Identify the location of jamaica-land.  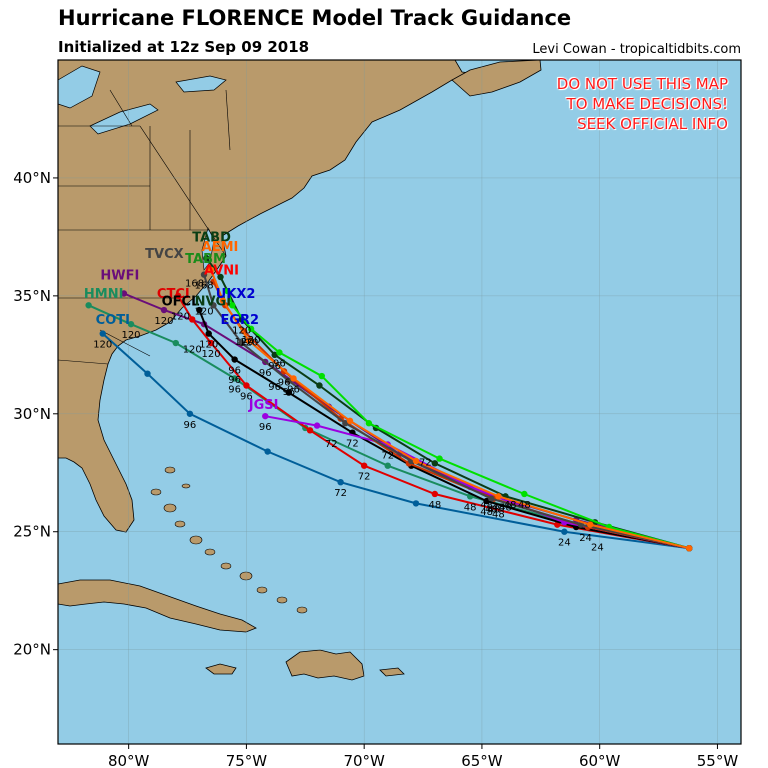
(221, 669).